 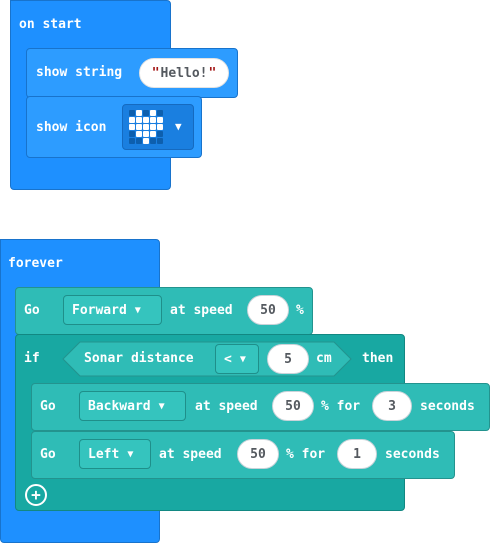 I want to click on direction-value: Backward, so click(x=119, y=406).